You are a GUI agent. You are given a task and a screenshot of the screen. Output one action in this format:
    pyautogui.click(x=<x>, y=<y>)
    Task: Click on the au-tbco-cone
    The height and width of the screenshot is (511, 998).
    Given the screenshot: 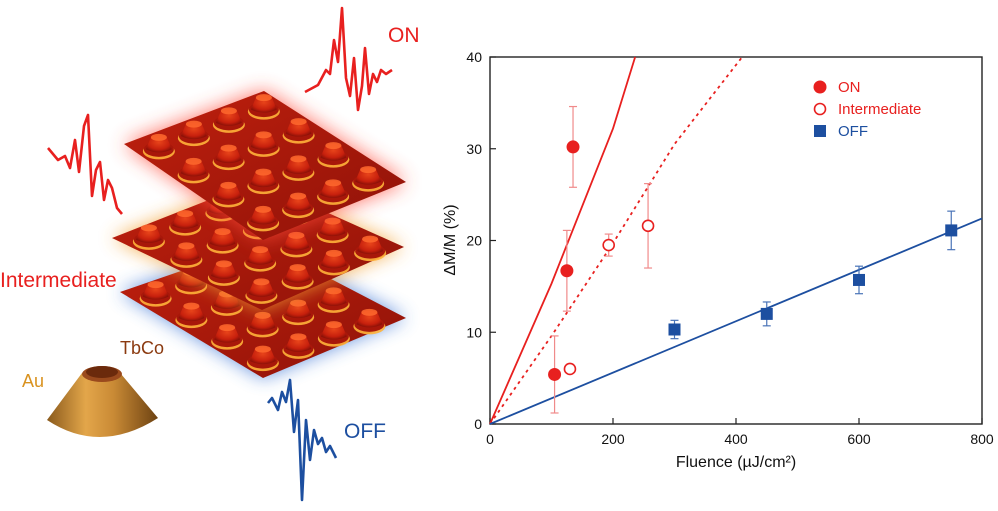 What is the action you would take?
    pyautogui.click(x=102, y=402)
    